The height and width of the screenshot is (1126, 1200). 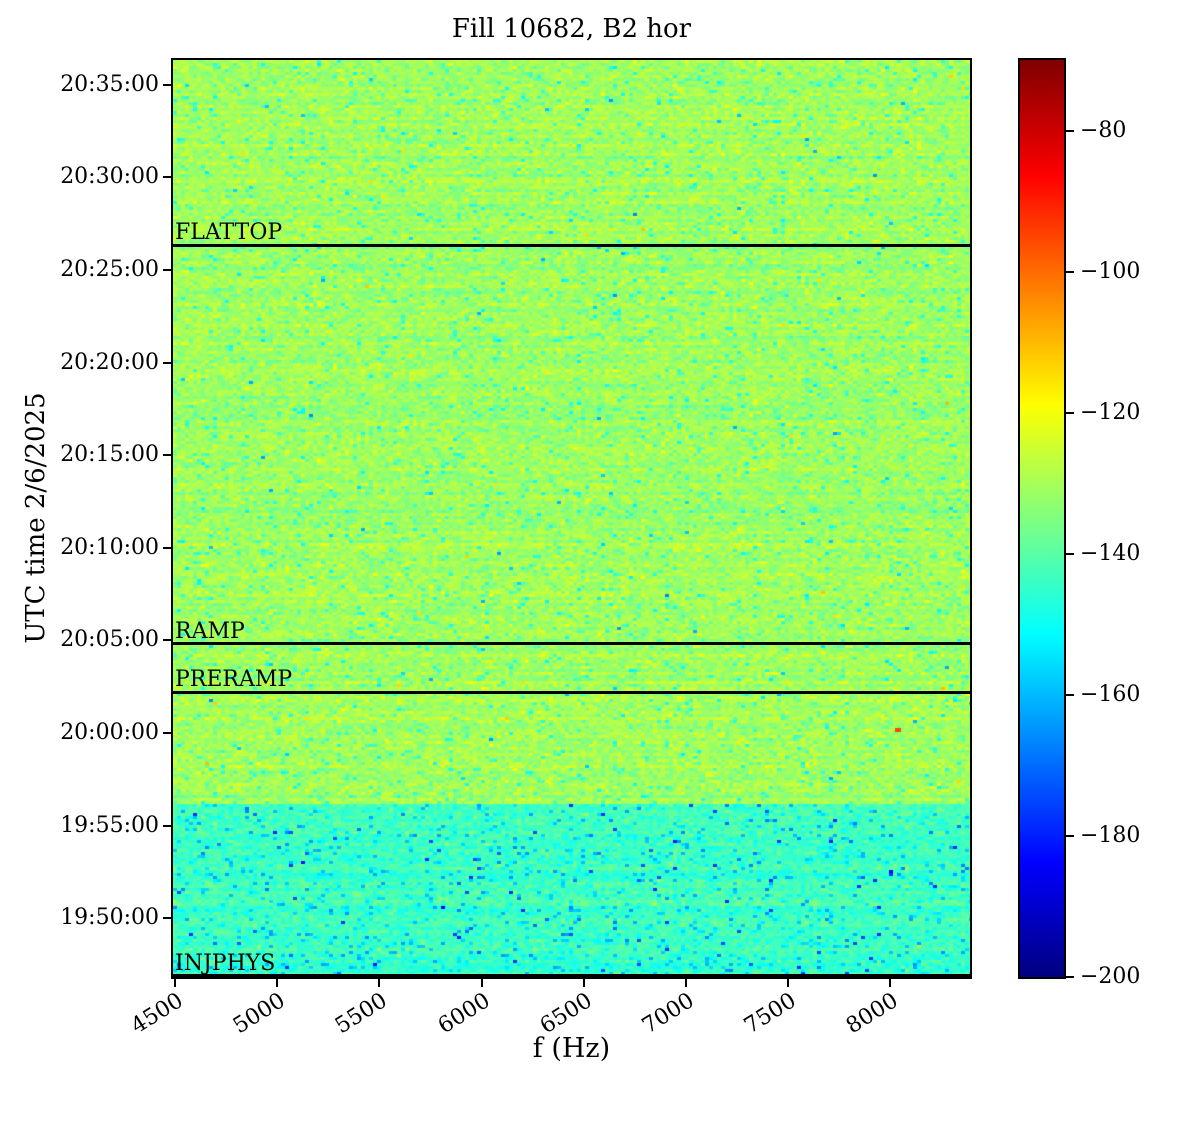 I want to click on y-tick-label: 20:05:00, so click(x=109, y=640).